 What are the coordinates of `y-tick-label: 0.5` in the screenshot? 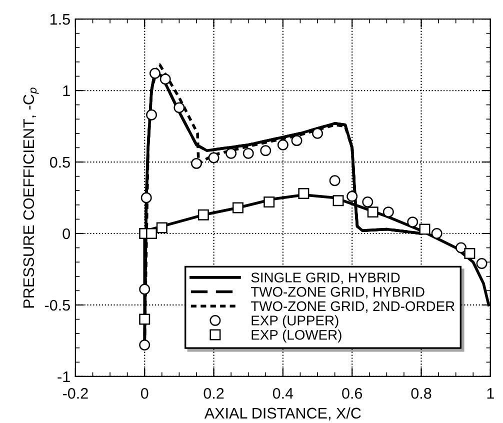 It's located at (60, 162).